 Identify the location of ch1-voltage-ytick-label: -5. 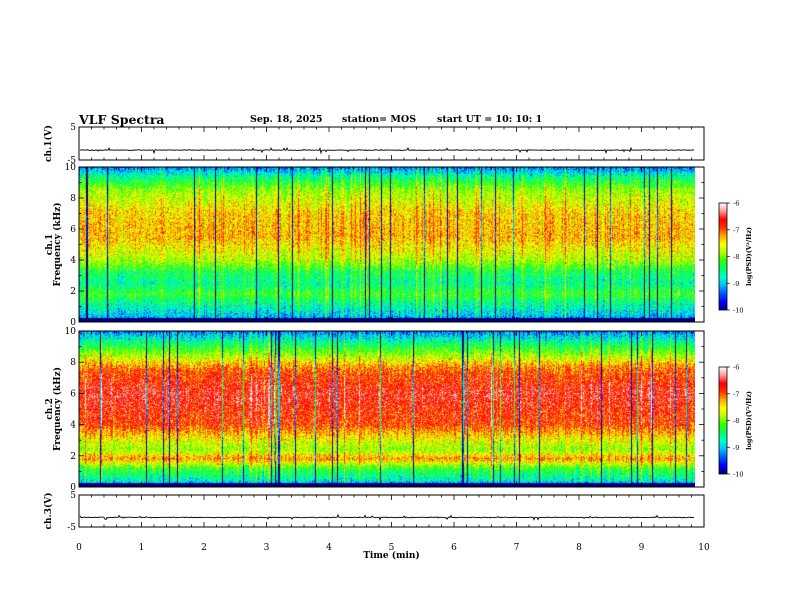
(71, 161).